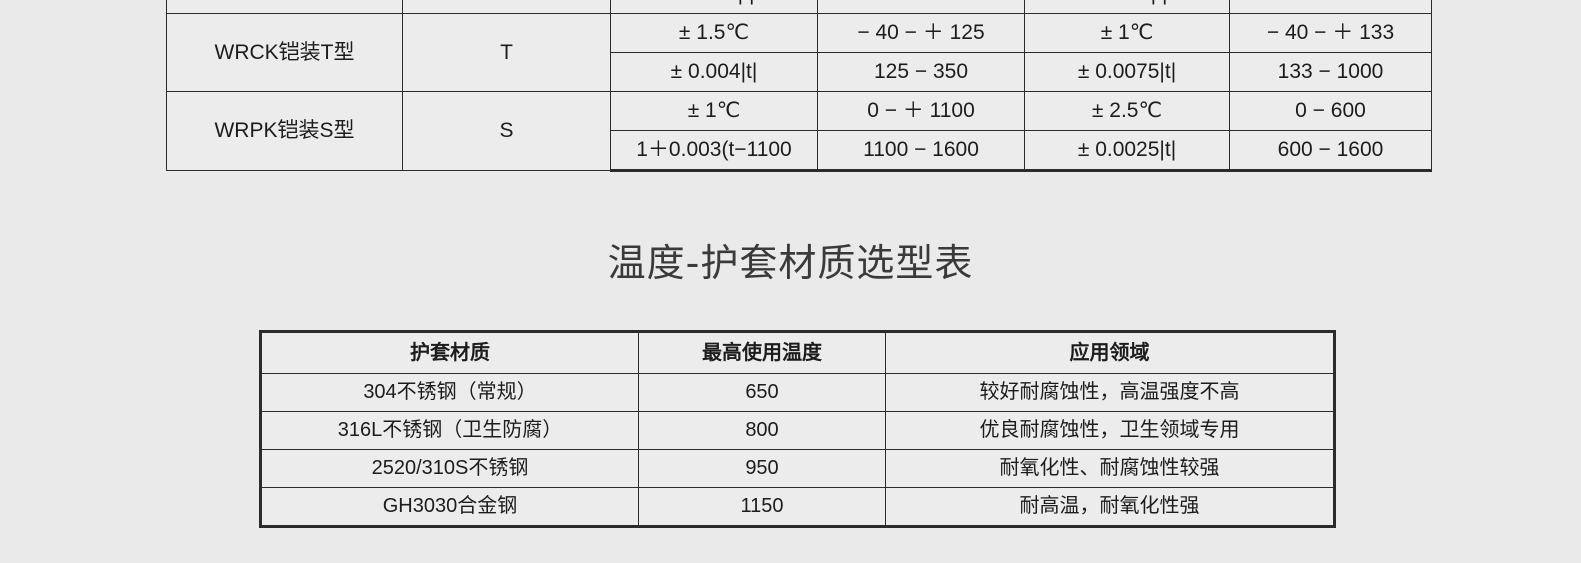 This screenshot has width=1581, height=563. I want to click on column-header-max-temp: 最高使用温度, so click(762, 352).